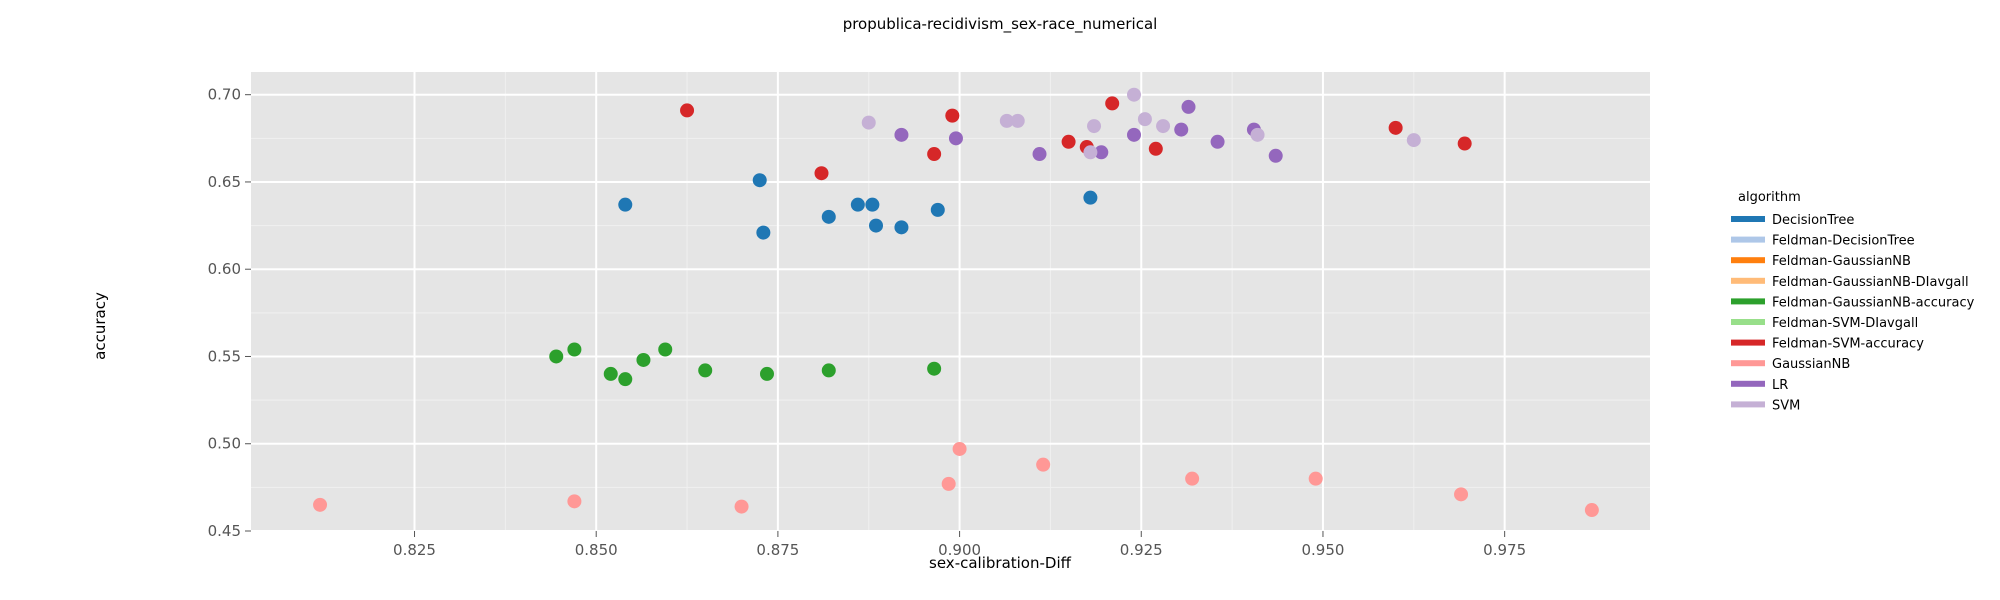  I want to click on x-tick-label: 0.825, so click(414, 550).